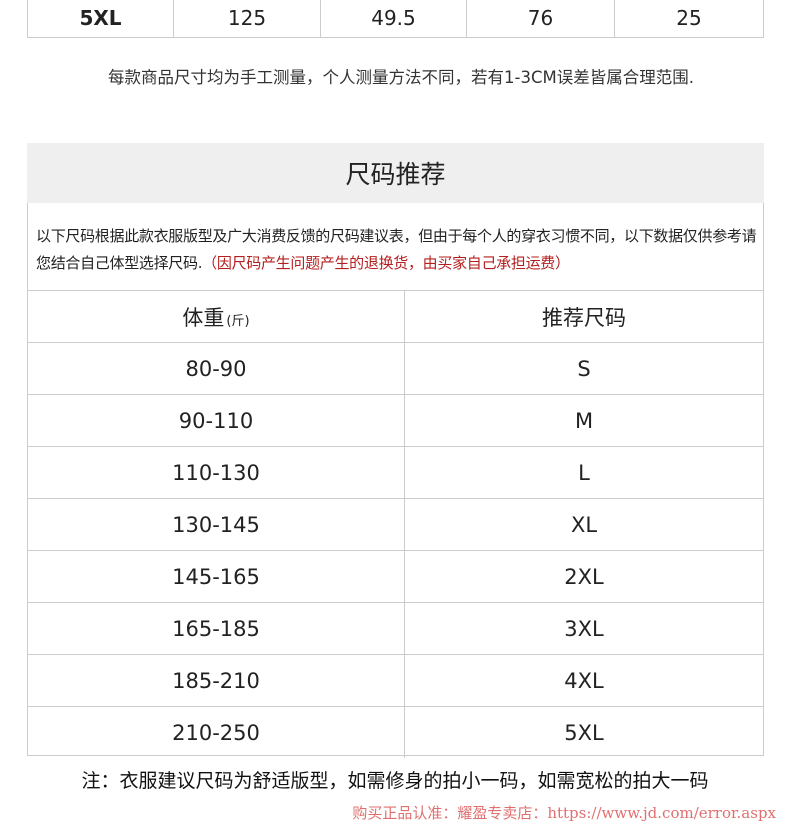  I want to click on size-cell: M, so click(584, 420).